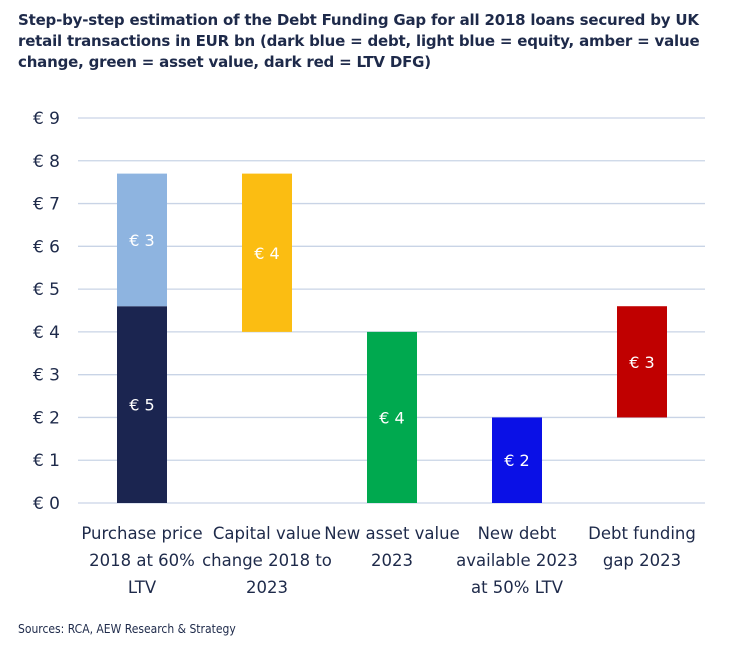  Describe the element at coordinates (46, 247) in the screenshot. I see `y-tick-label-6: € 6` at that location.